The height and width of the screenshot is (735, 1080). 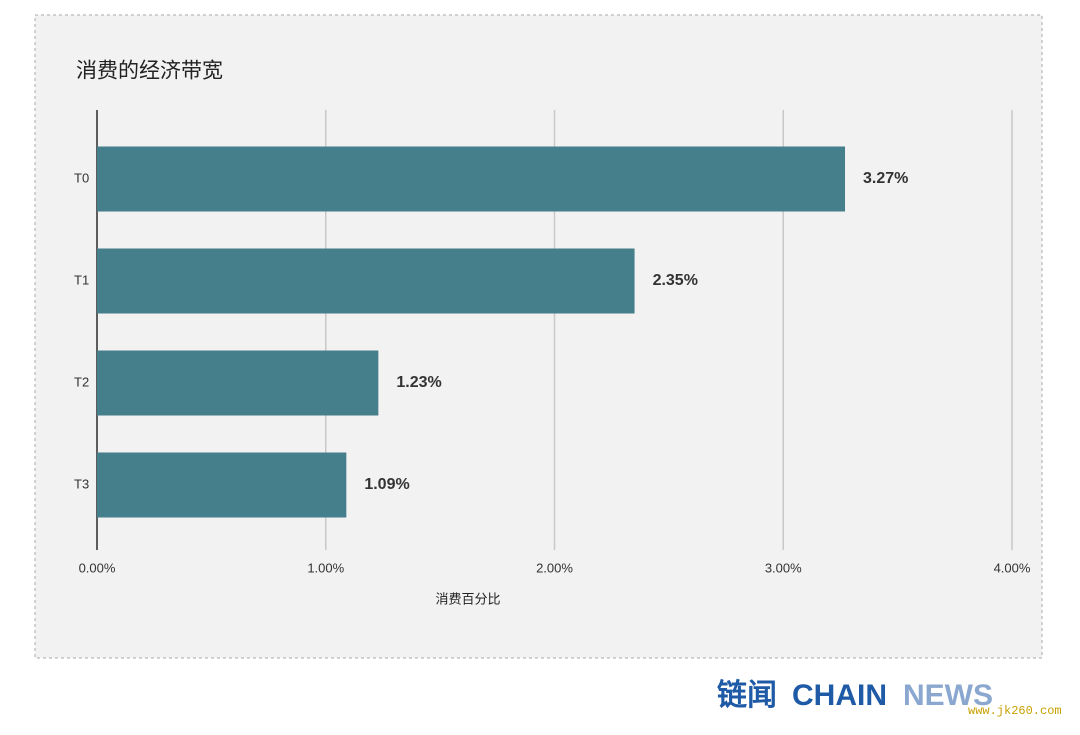 What do you see at coordinates (81, 177) in the screenshot?
I see `y-tick-label: T0` at bounding box center [81, 177].